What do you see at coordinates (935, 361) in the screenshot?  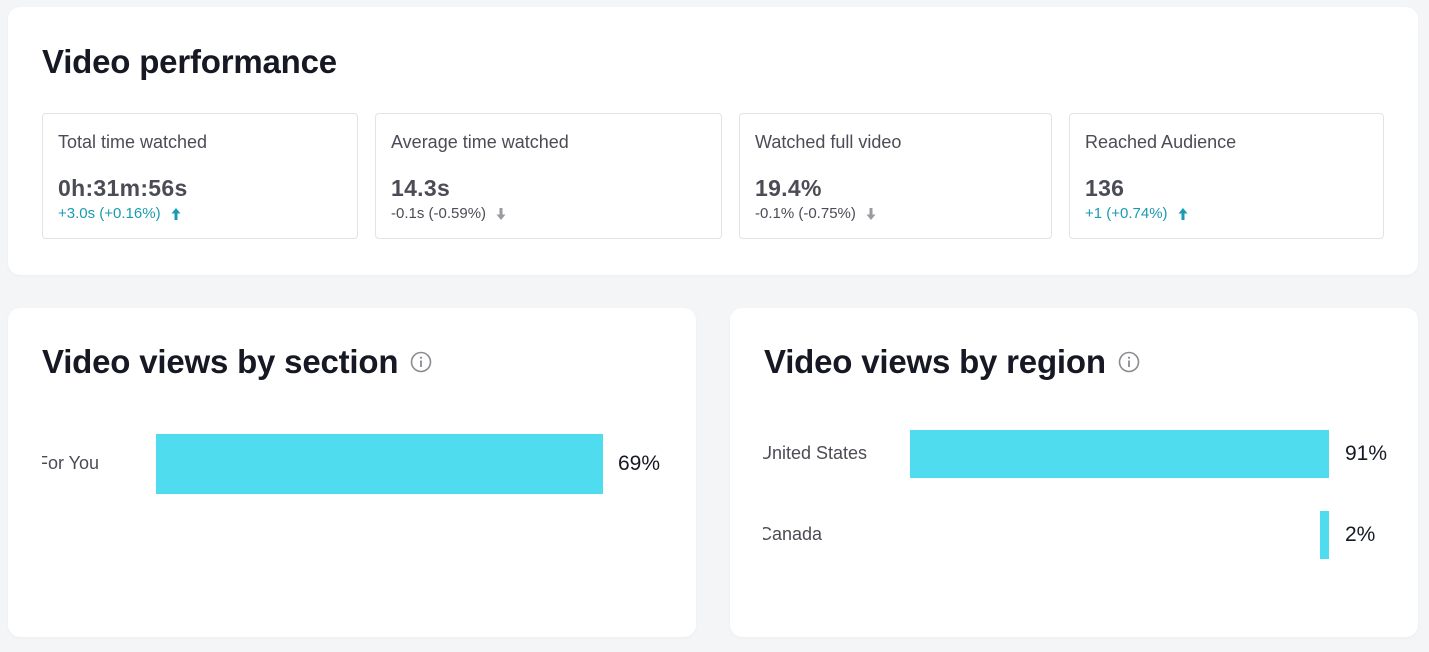 I see `region-title-text: Video views by region` at bounding box center [935, 361].